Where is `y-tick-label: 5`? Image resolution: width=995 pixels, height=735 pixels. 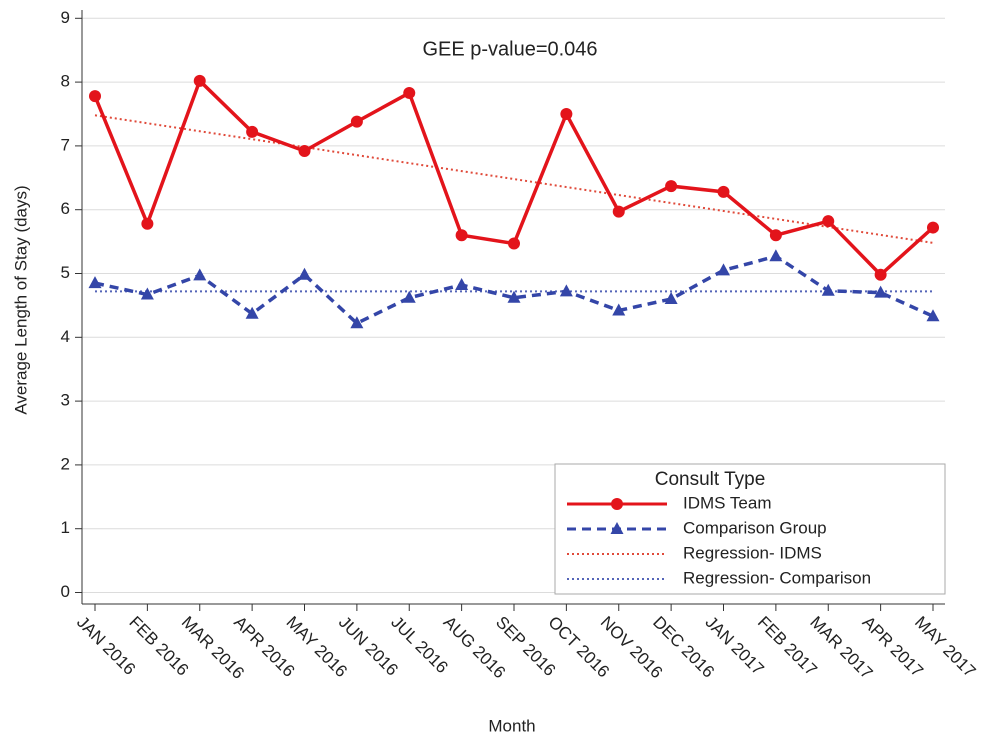 y-tick-label: 5 is located at coordinates (65, 272).